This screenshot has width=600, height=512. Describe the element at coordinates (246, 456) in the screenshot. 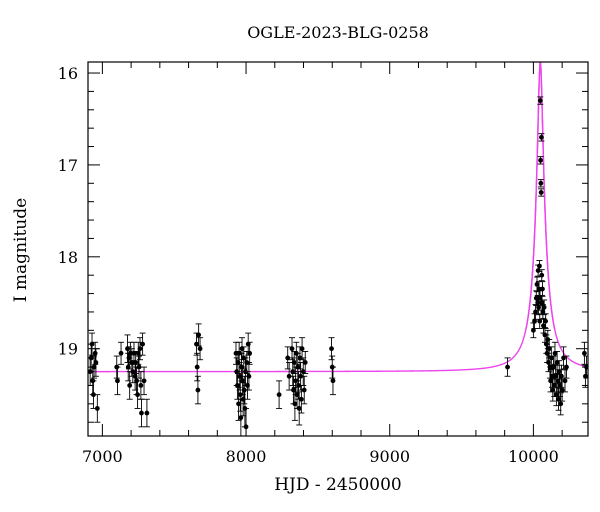

I see `x-tick-label: 8000` at that location.